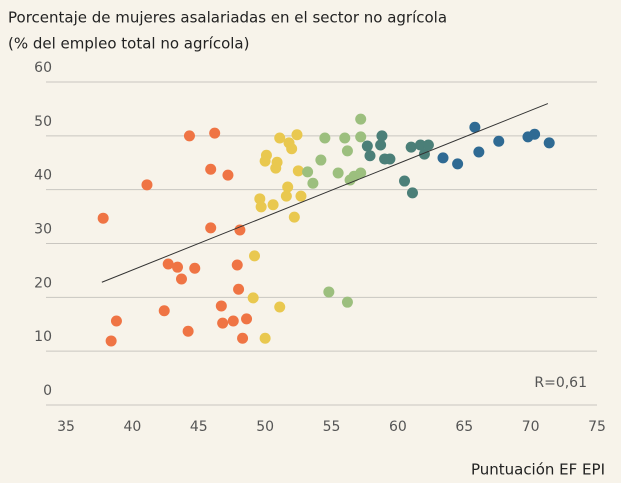  I want to click on x-tick-label: 45, so click(199, 427).